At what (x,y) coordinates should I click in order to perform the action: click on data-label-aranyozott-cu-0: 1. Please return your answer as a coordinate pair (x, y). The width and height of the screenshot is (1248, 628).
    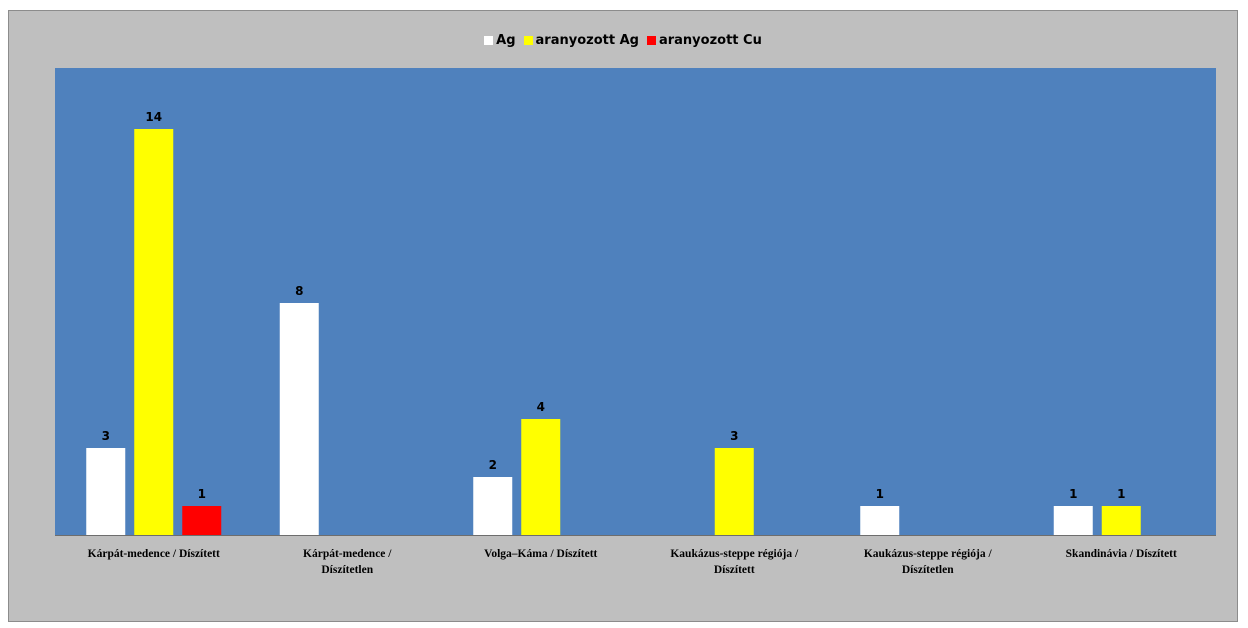
    Looking at the image, I should click on (202, 494).